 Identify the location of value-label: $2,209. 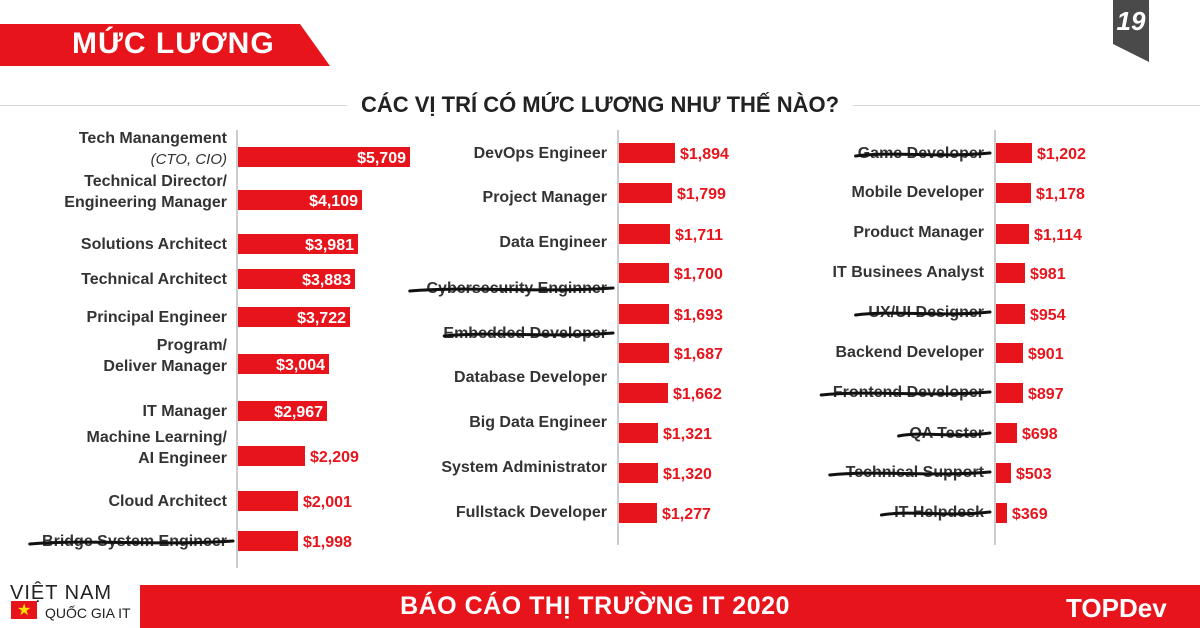
(334, 457).